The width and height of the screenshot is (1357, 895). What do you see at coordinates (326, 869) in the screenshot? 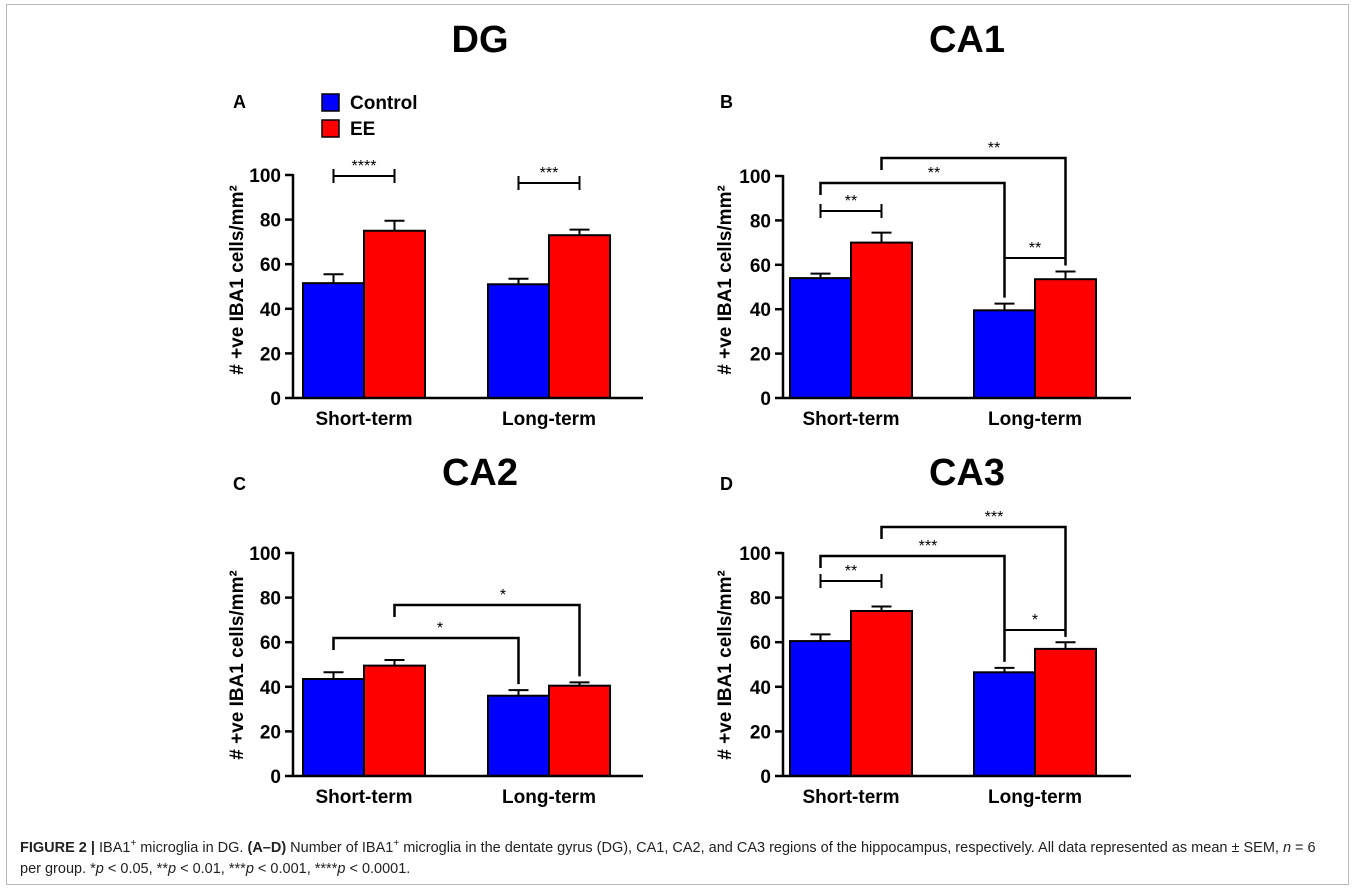
I see `caption-p4-stars: ****` at bounding box center [326, 869].